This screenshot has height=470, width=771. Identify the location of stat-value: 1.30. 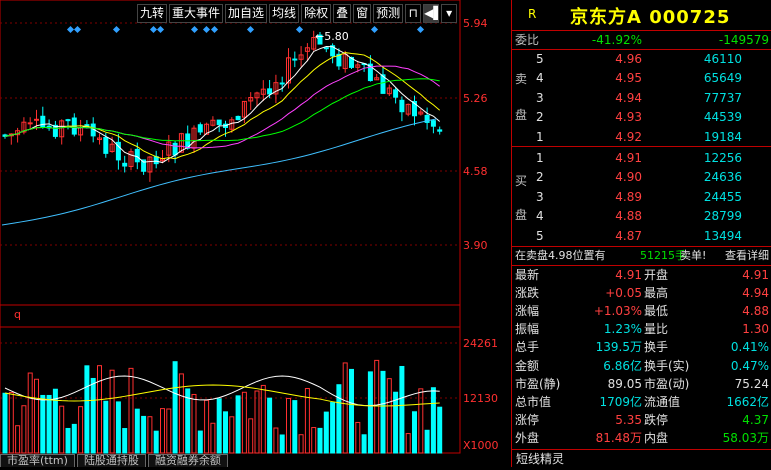
(755, 329).